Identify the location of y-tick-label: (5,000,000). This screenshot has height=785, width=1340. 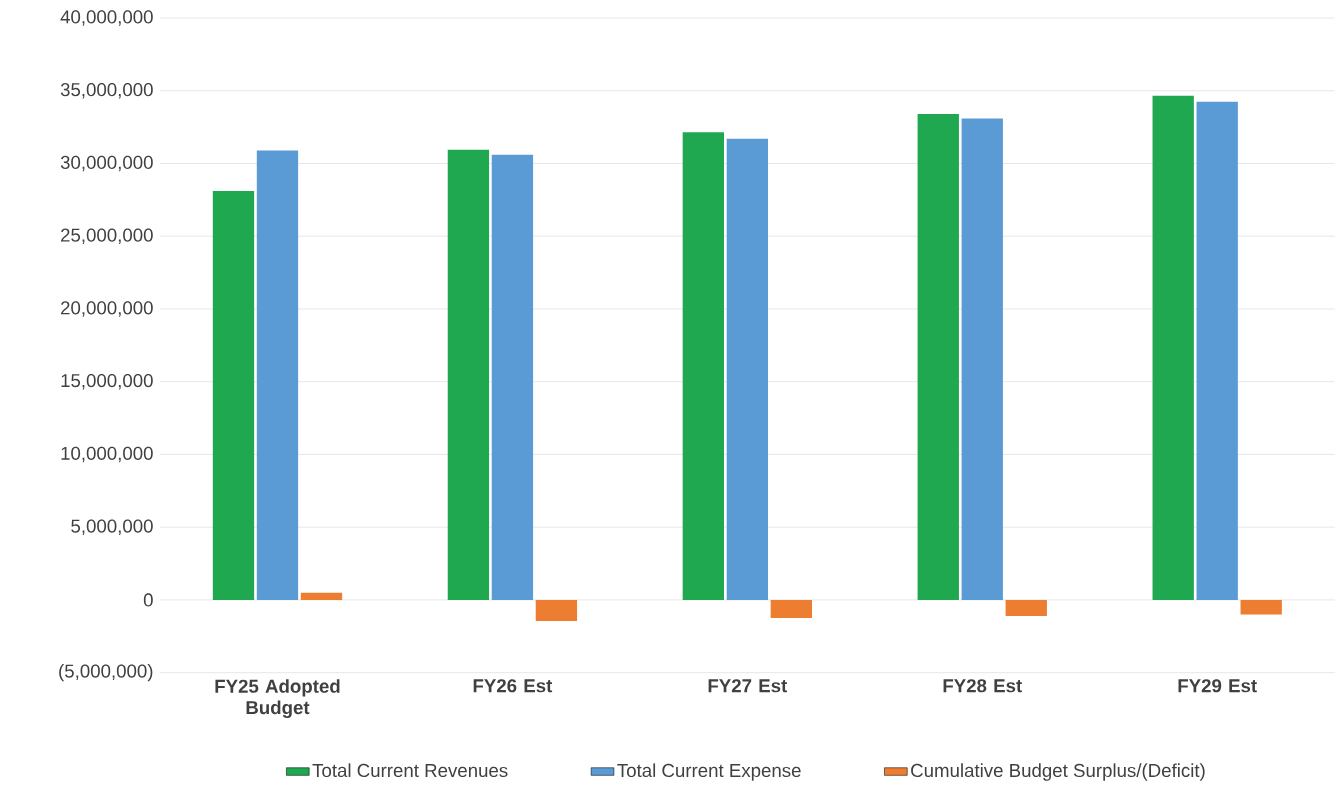
(106, 672).